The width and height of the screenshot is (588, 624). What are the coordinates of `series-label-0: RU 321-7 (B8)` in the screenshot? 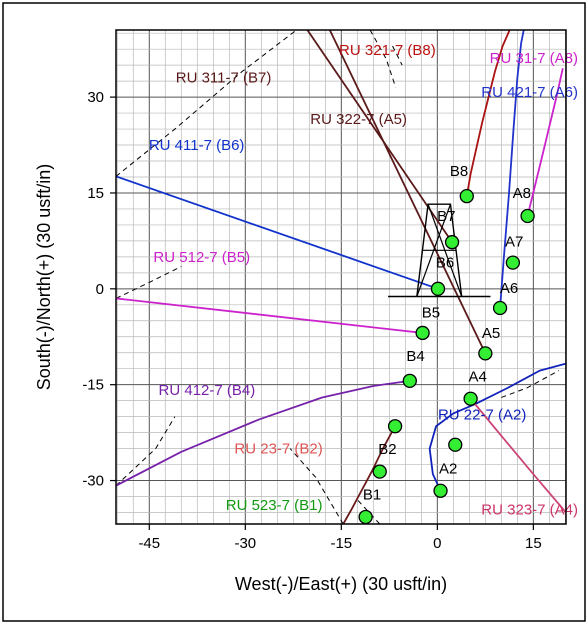 It's located at (387, 50).